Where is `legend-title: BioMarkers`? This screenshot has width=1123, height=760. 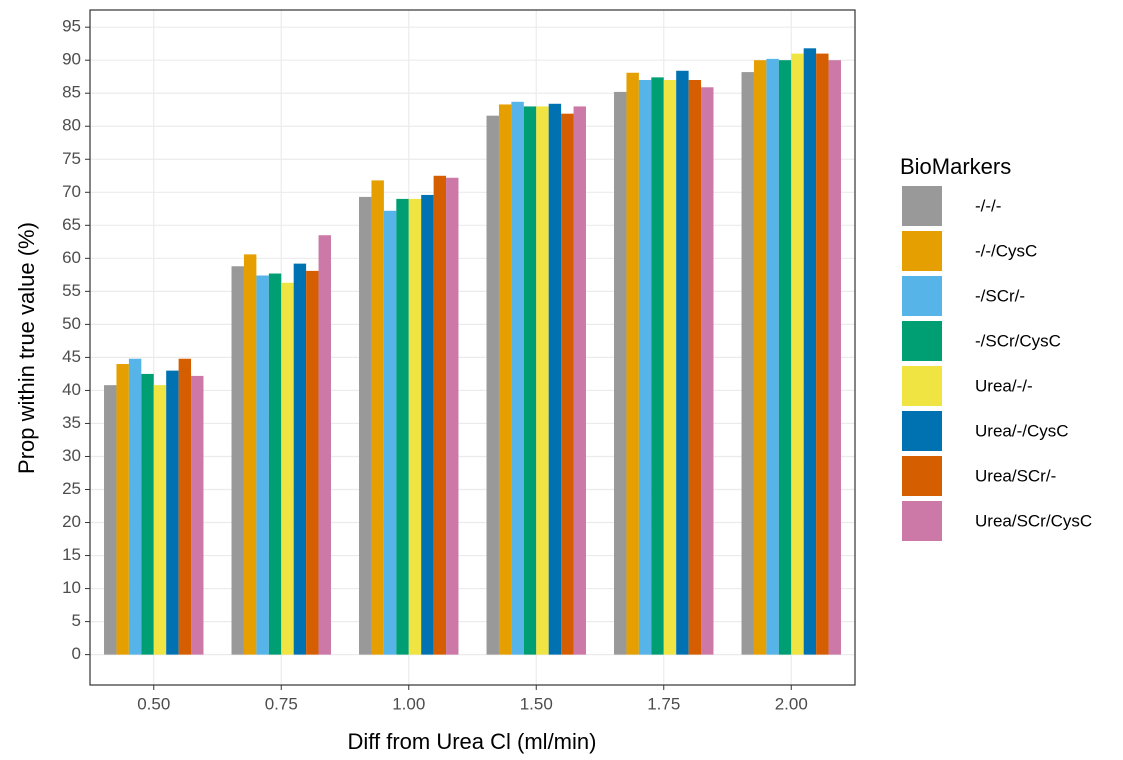 legend-title: BioMarkers is located at coordinates (955, 166).